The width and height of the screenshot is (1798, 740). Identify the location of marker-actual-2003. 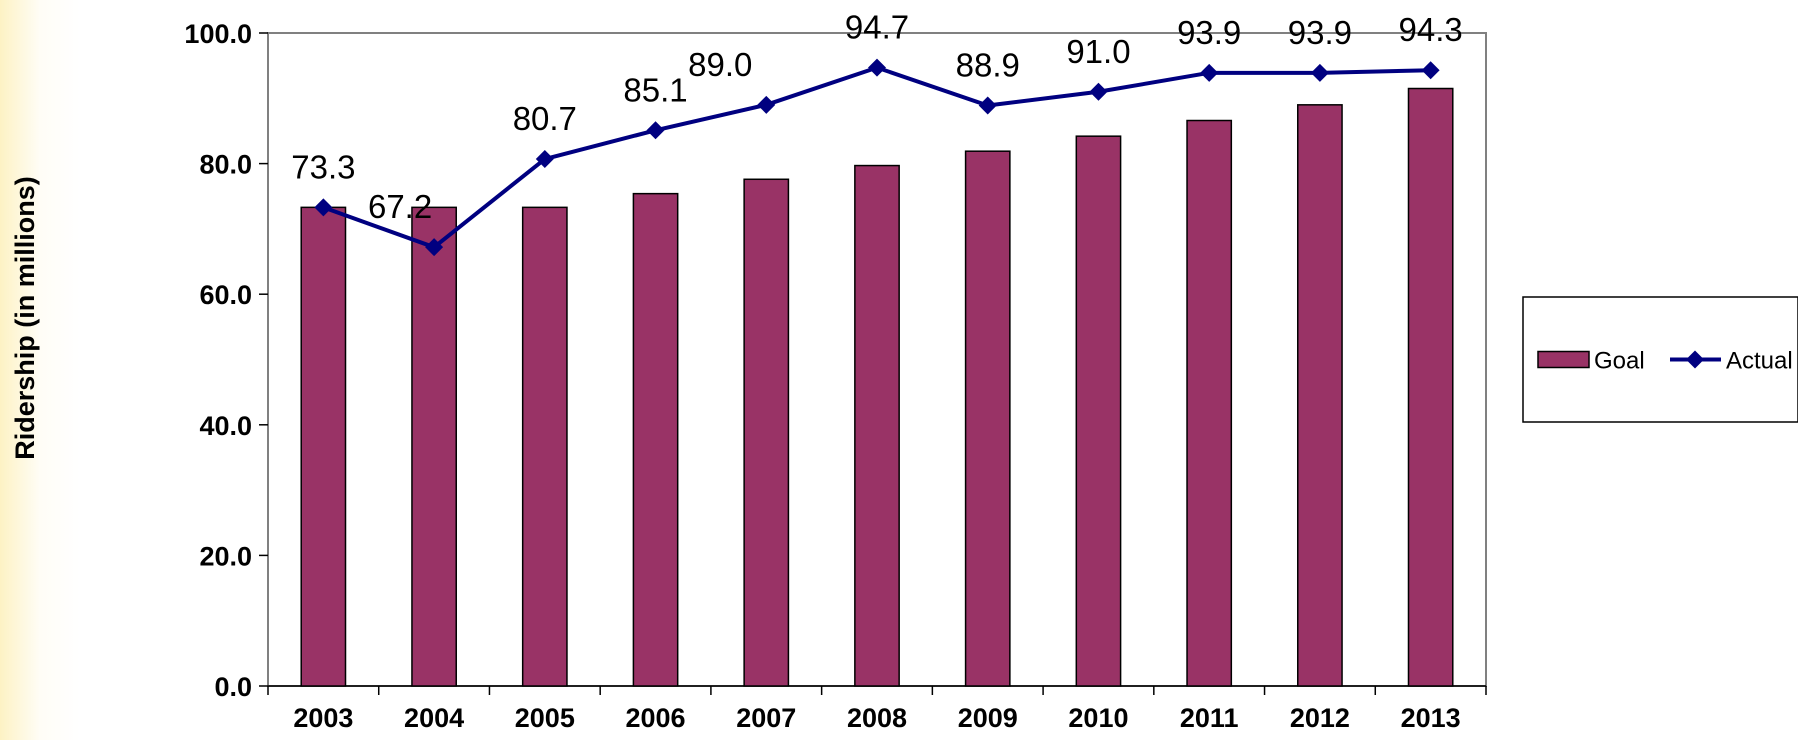
(323, 207).